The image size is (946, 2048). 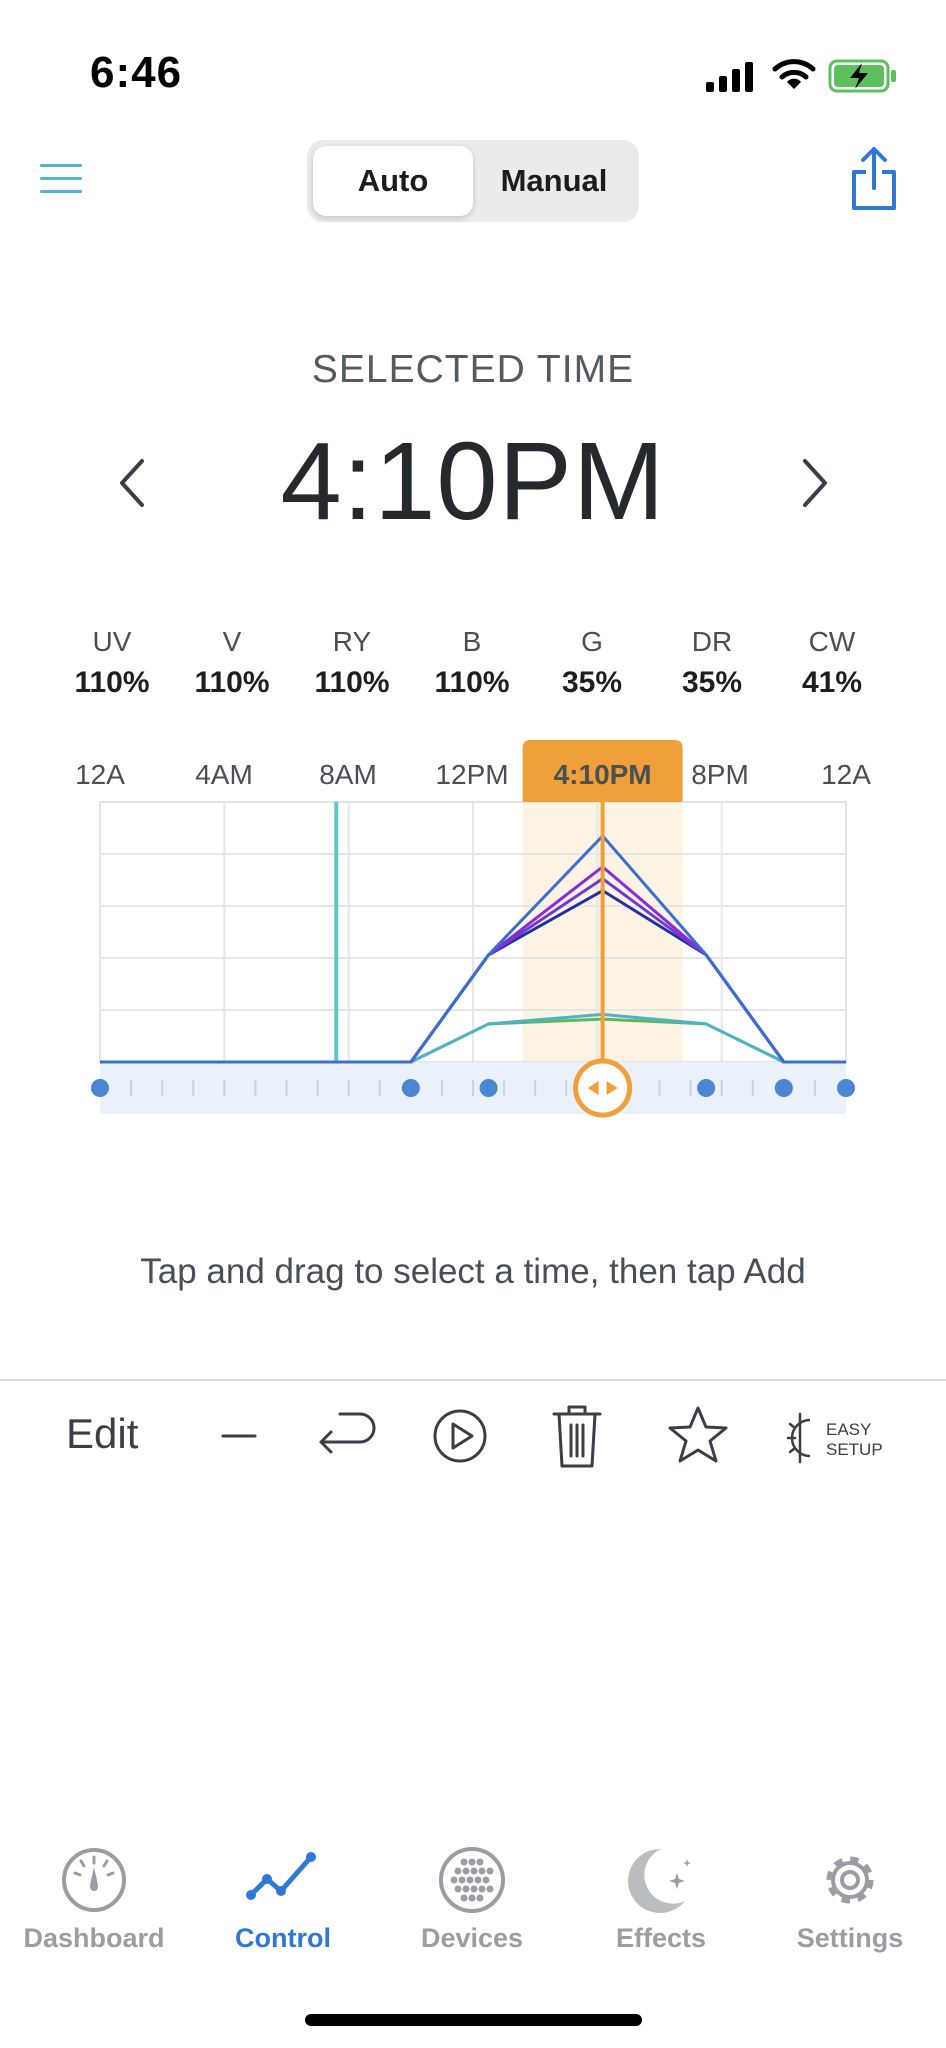 What do you see at coordinates (874, 179) in the screenshot?
I see `share-icon` at bounding box center [874, 179].